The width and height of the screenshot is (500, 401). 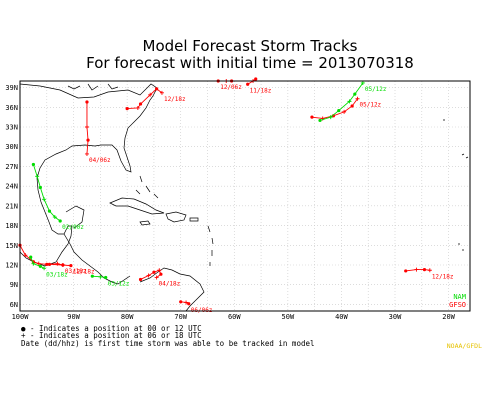 What do you see at coordinates (127, 317) in the screenshot?
I see `lon-tick-label: 80W` at bounding box center [127, 317].